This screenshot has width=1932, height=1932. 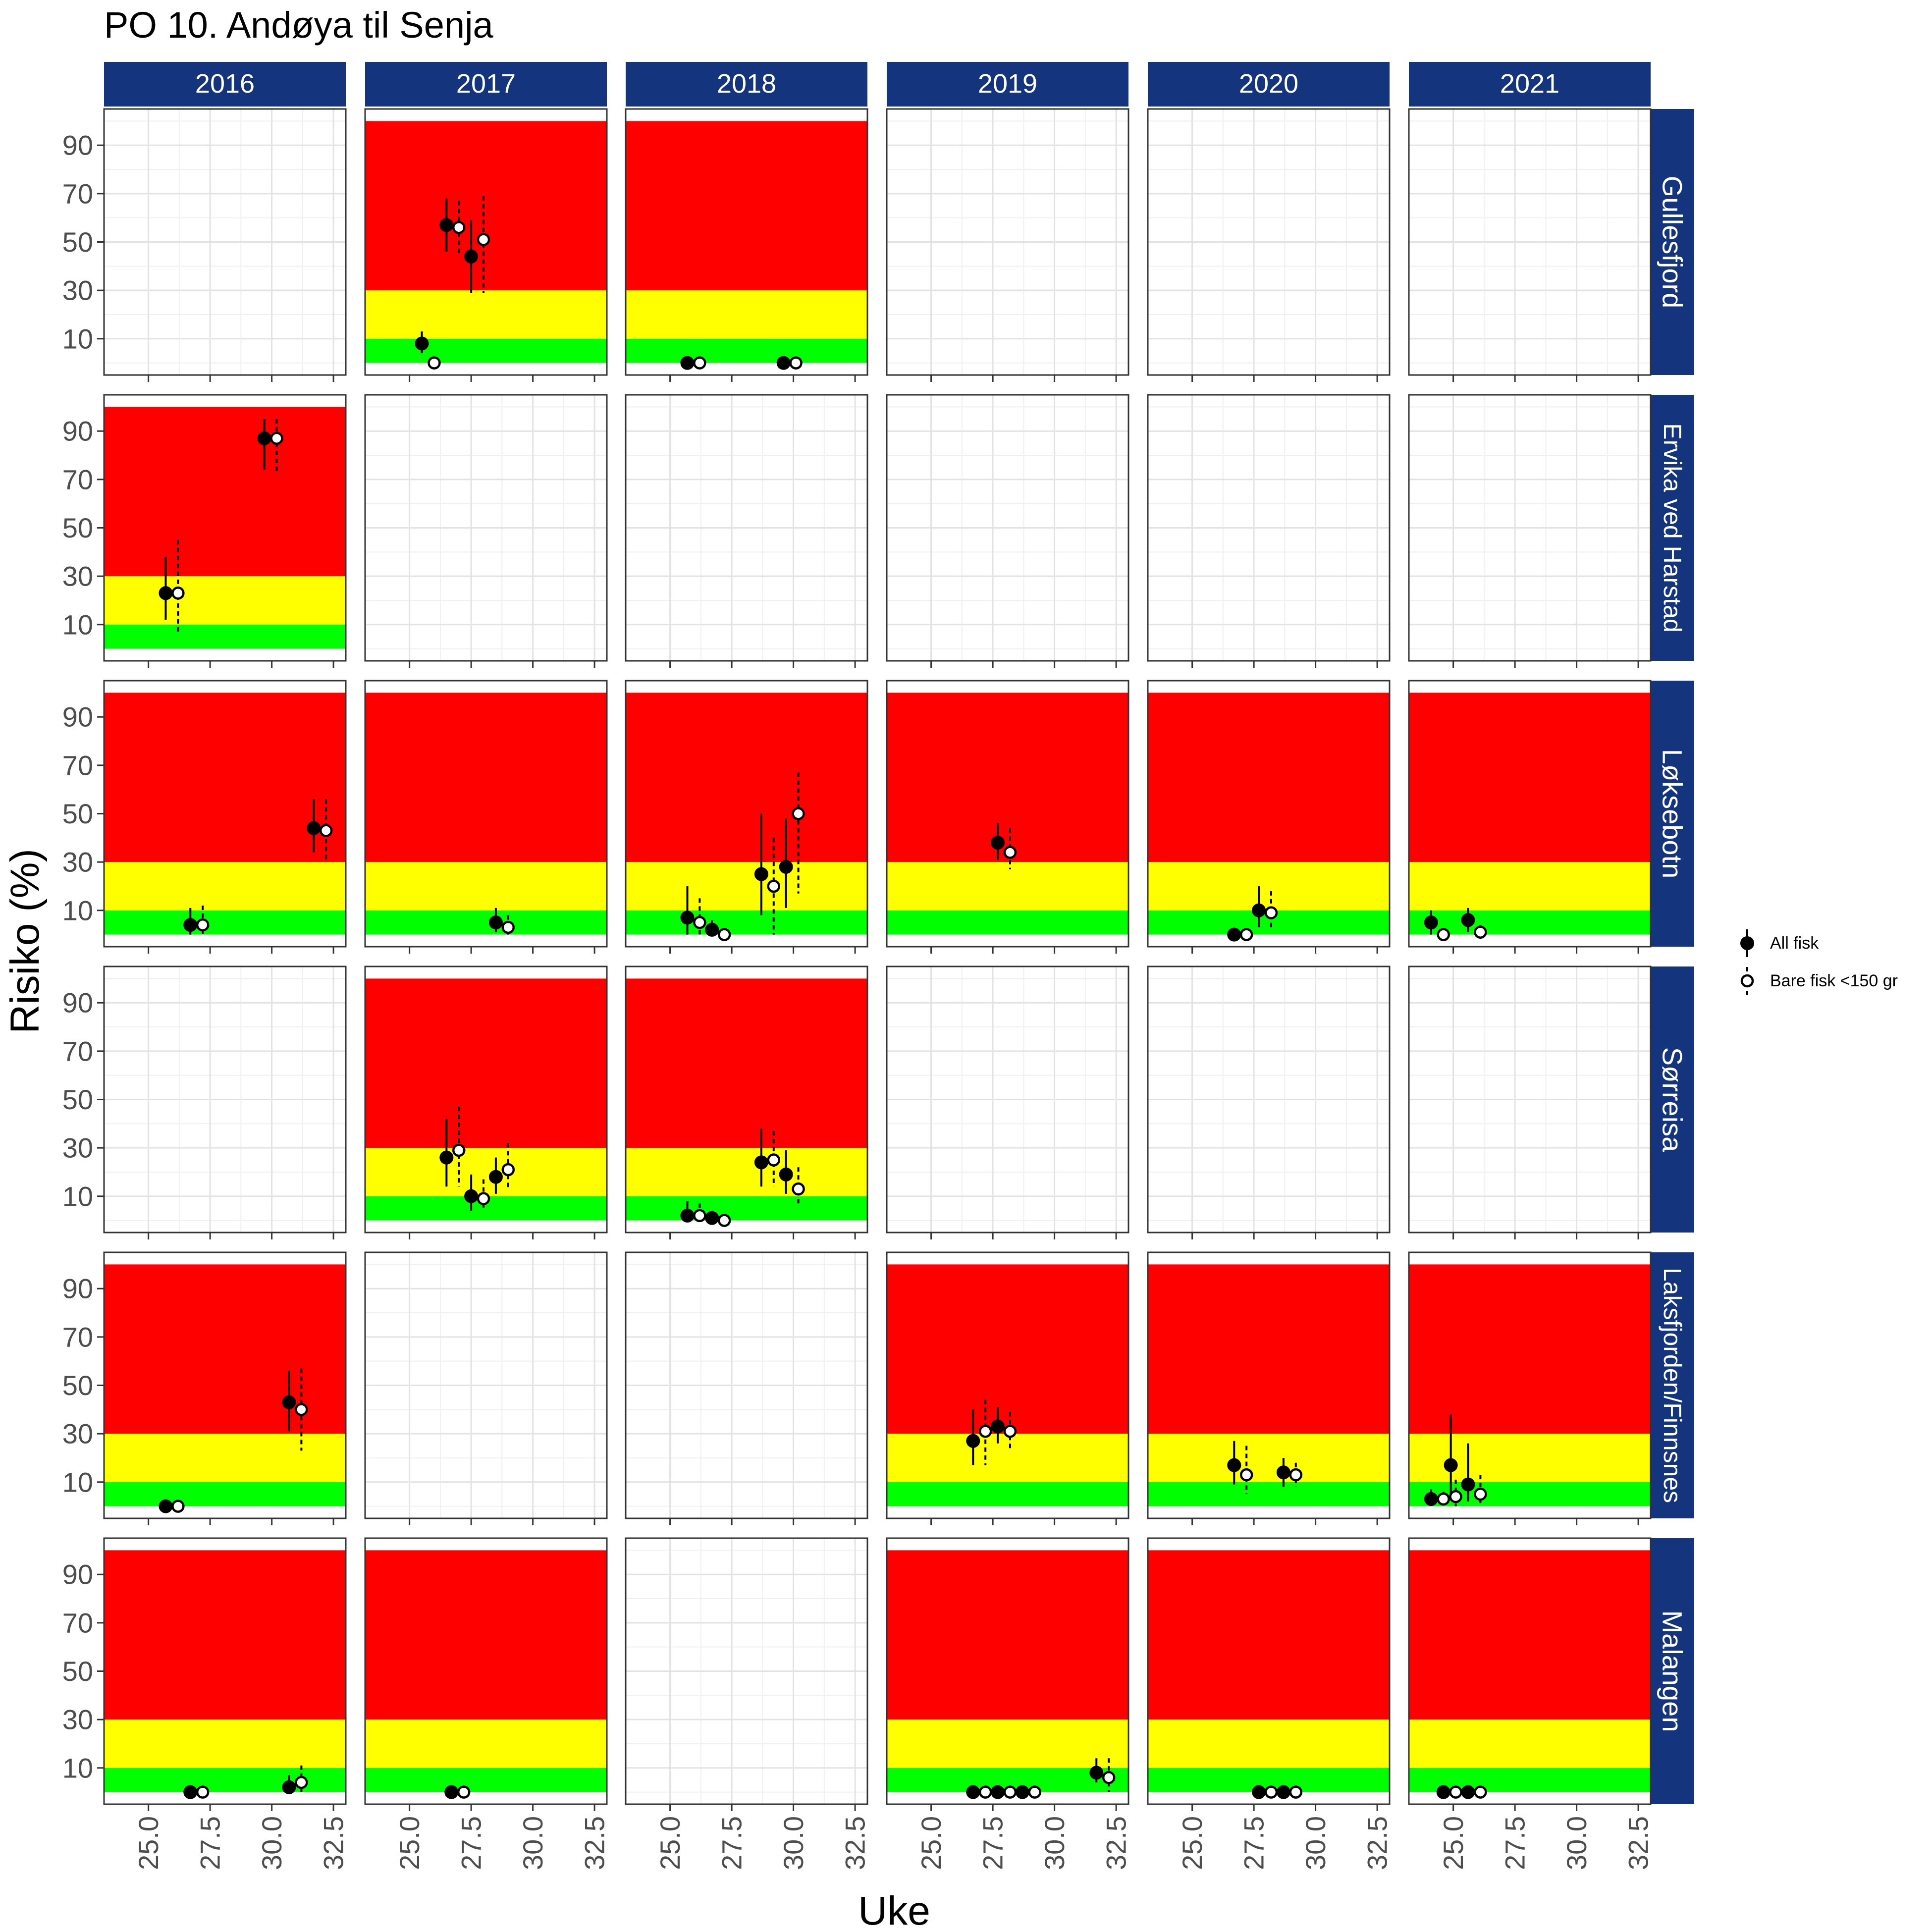 What do you see at coordinates (1008, 1100) in the screenshot?
I see `panel-sorreisa-2019` at bounding box center [1008, 1100].